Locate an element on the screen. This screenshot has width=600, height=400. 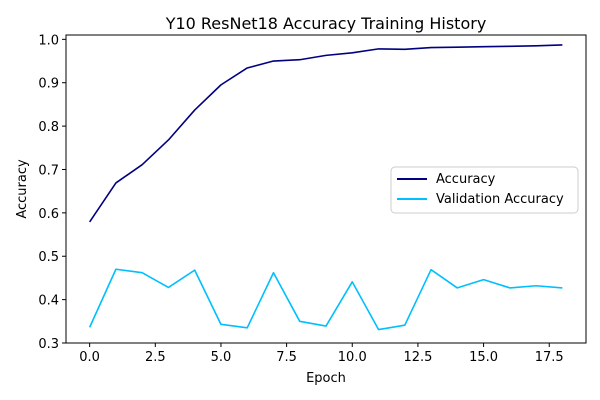
y-tick-label: 0.9 is located at coordinates (48, 84).